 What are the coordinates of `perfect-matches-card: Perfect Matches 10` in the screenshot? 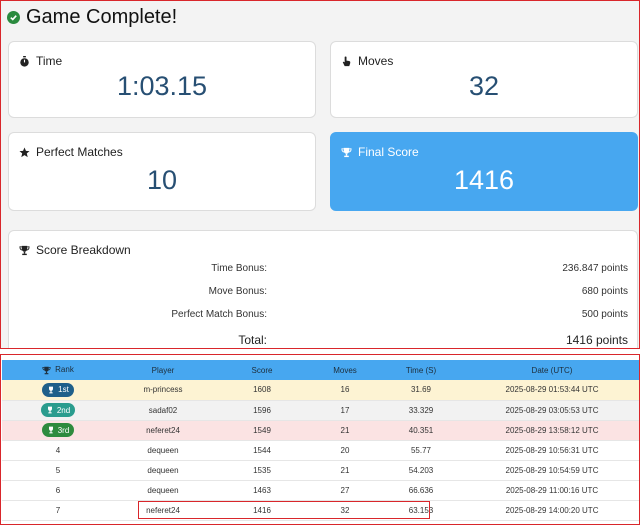 It's located at (162, 171).